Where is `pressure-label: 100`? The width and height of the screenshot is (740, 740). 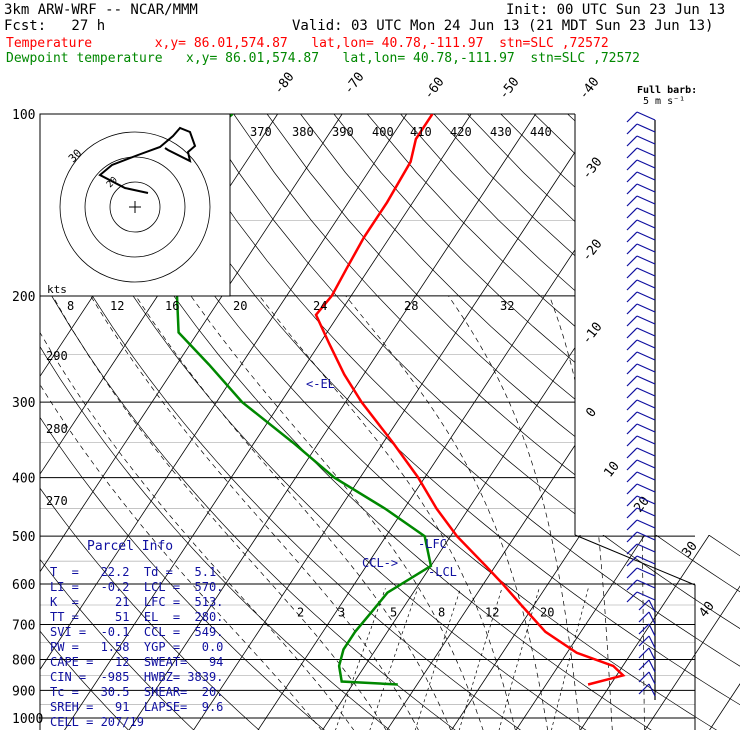
pressure-label: 100 is located at coordinates (23, 115).